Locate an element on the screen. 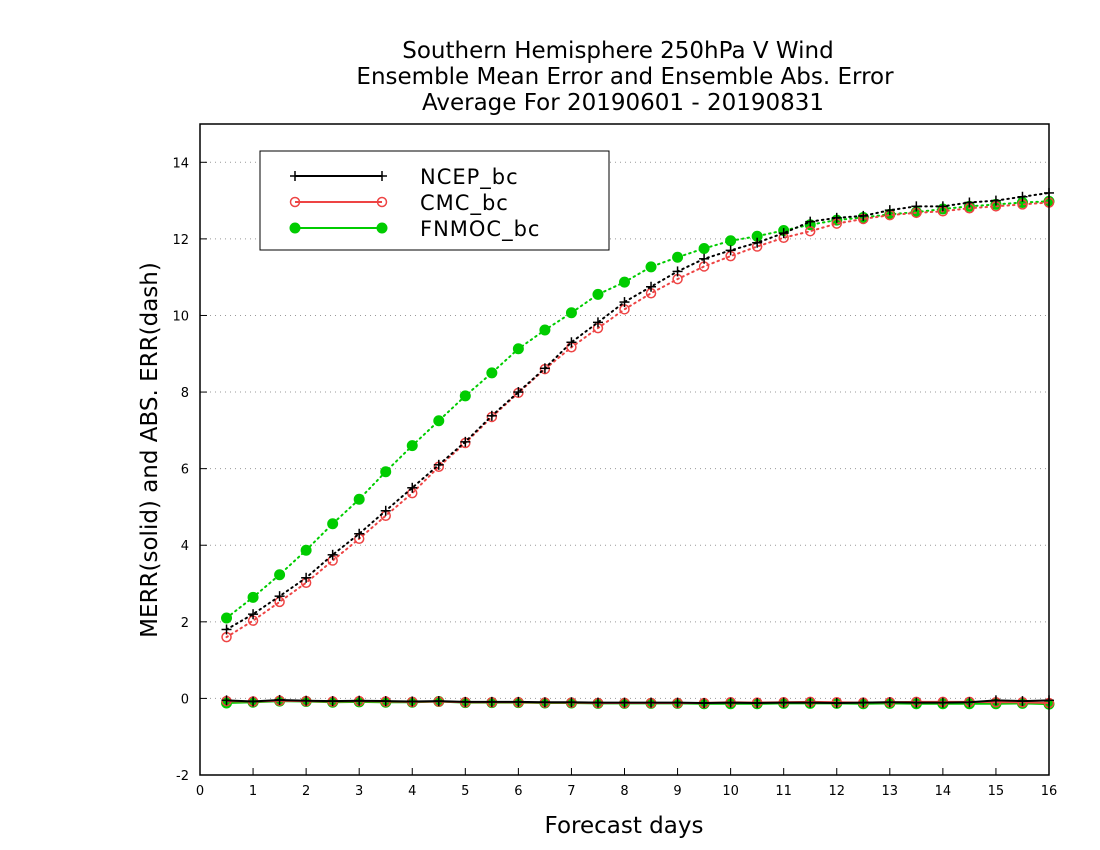 The height and width of the screenshot is (850, 1100). x-tick-label: 13 is located at coordinates (890, 791).